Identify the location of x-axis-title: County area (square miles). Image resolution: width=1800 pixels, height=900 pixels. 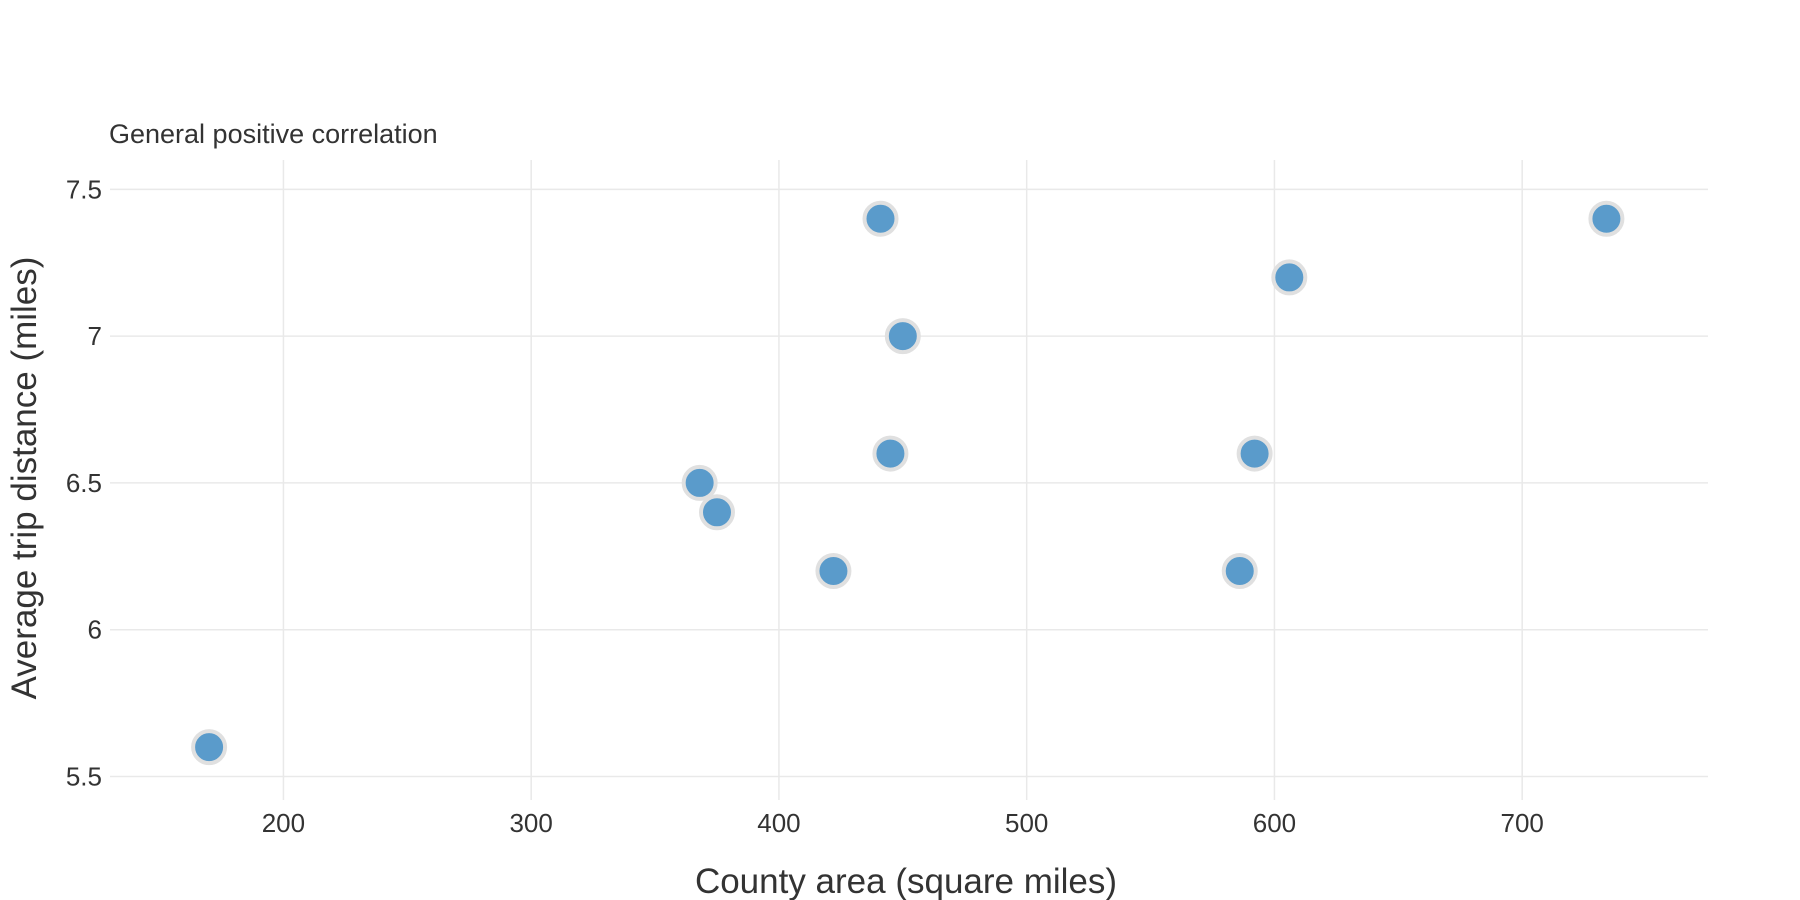
(906, 881).